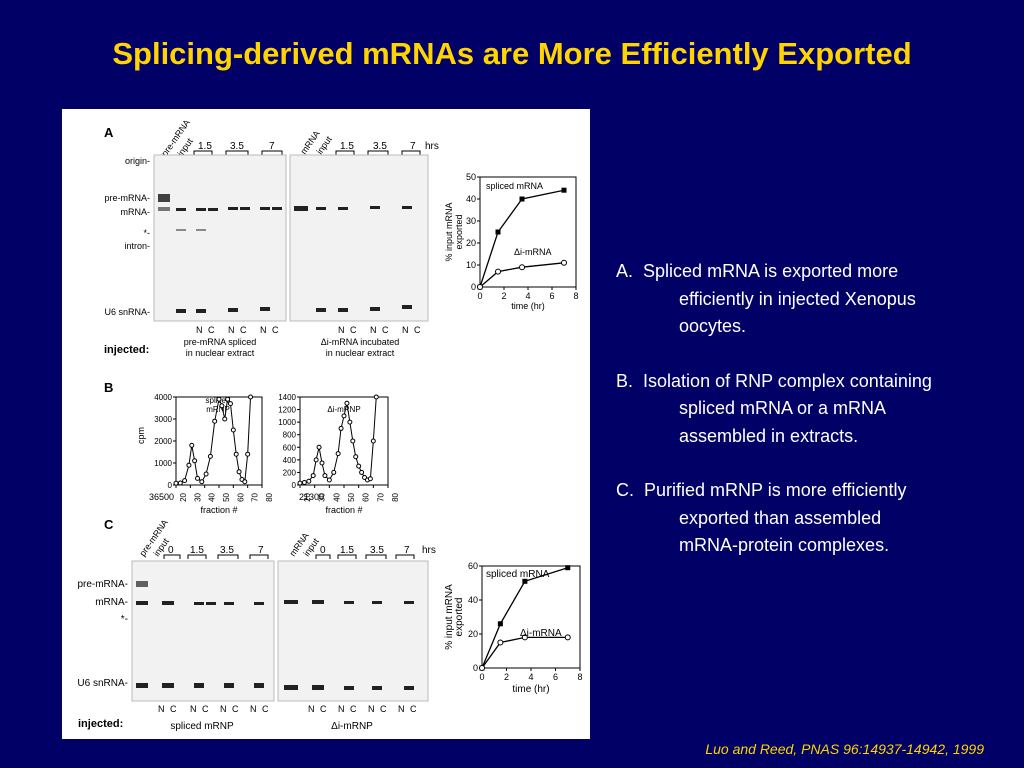  What do you see at coordinates (459, 231) in the screenshot?
I see `chartA-ylabel-1: exported` at bounding box center [459, 231].